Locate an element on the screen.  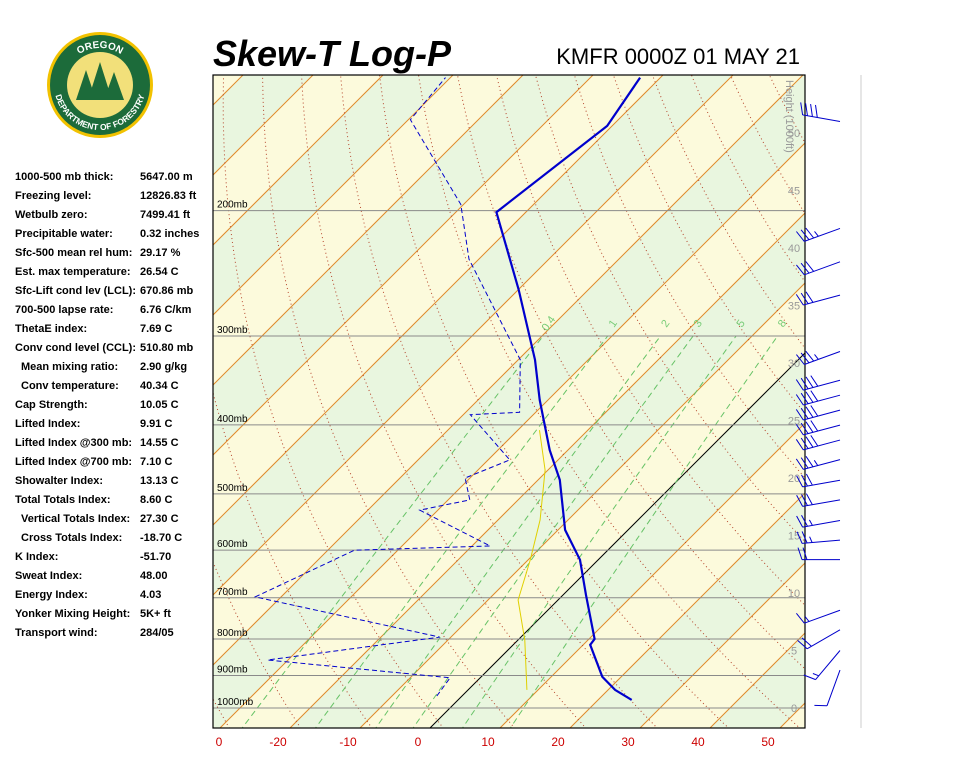
pressure-label: 500mb is located at coordinates (232, 488).